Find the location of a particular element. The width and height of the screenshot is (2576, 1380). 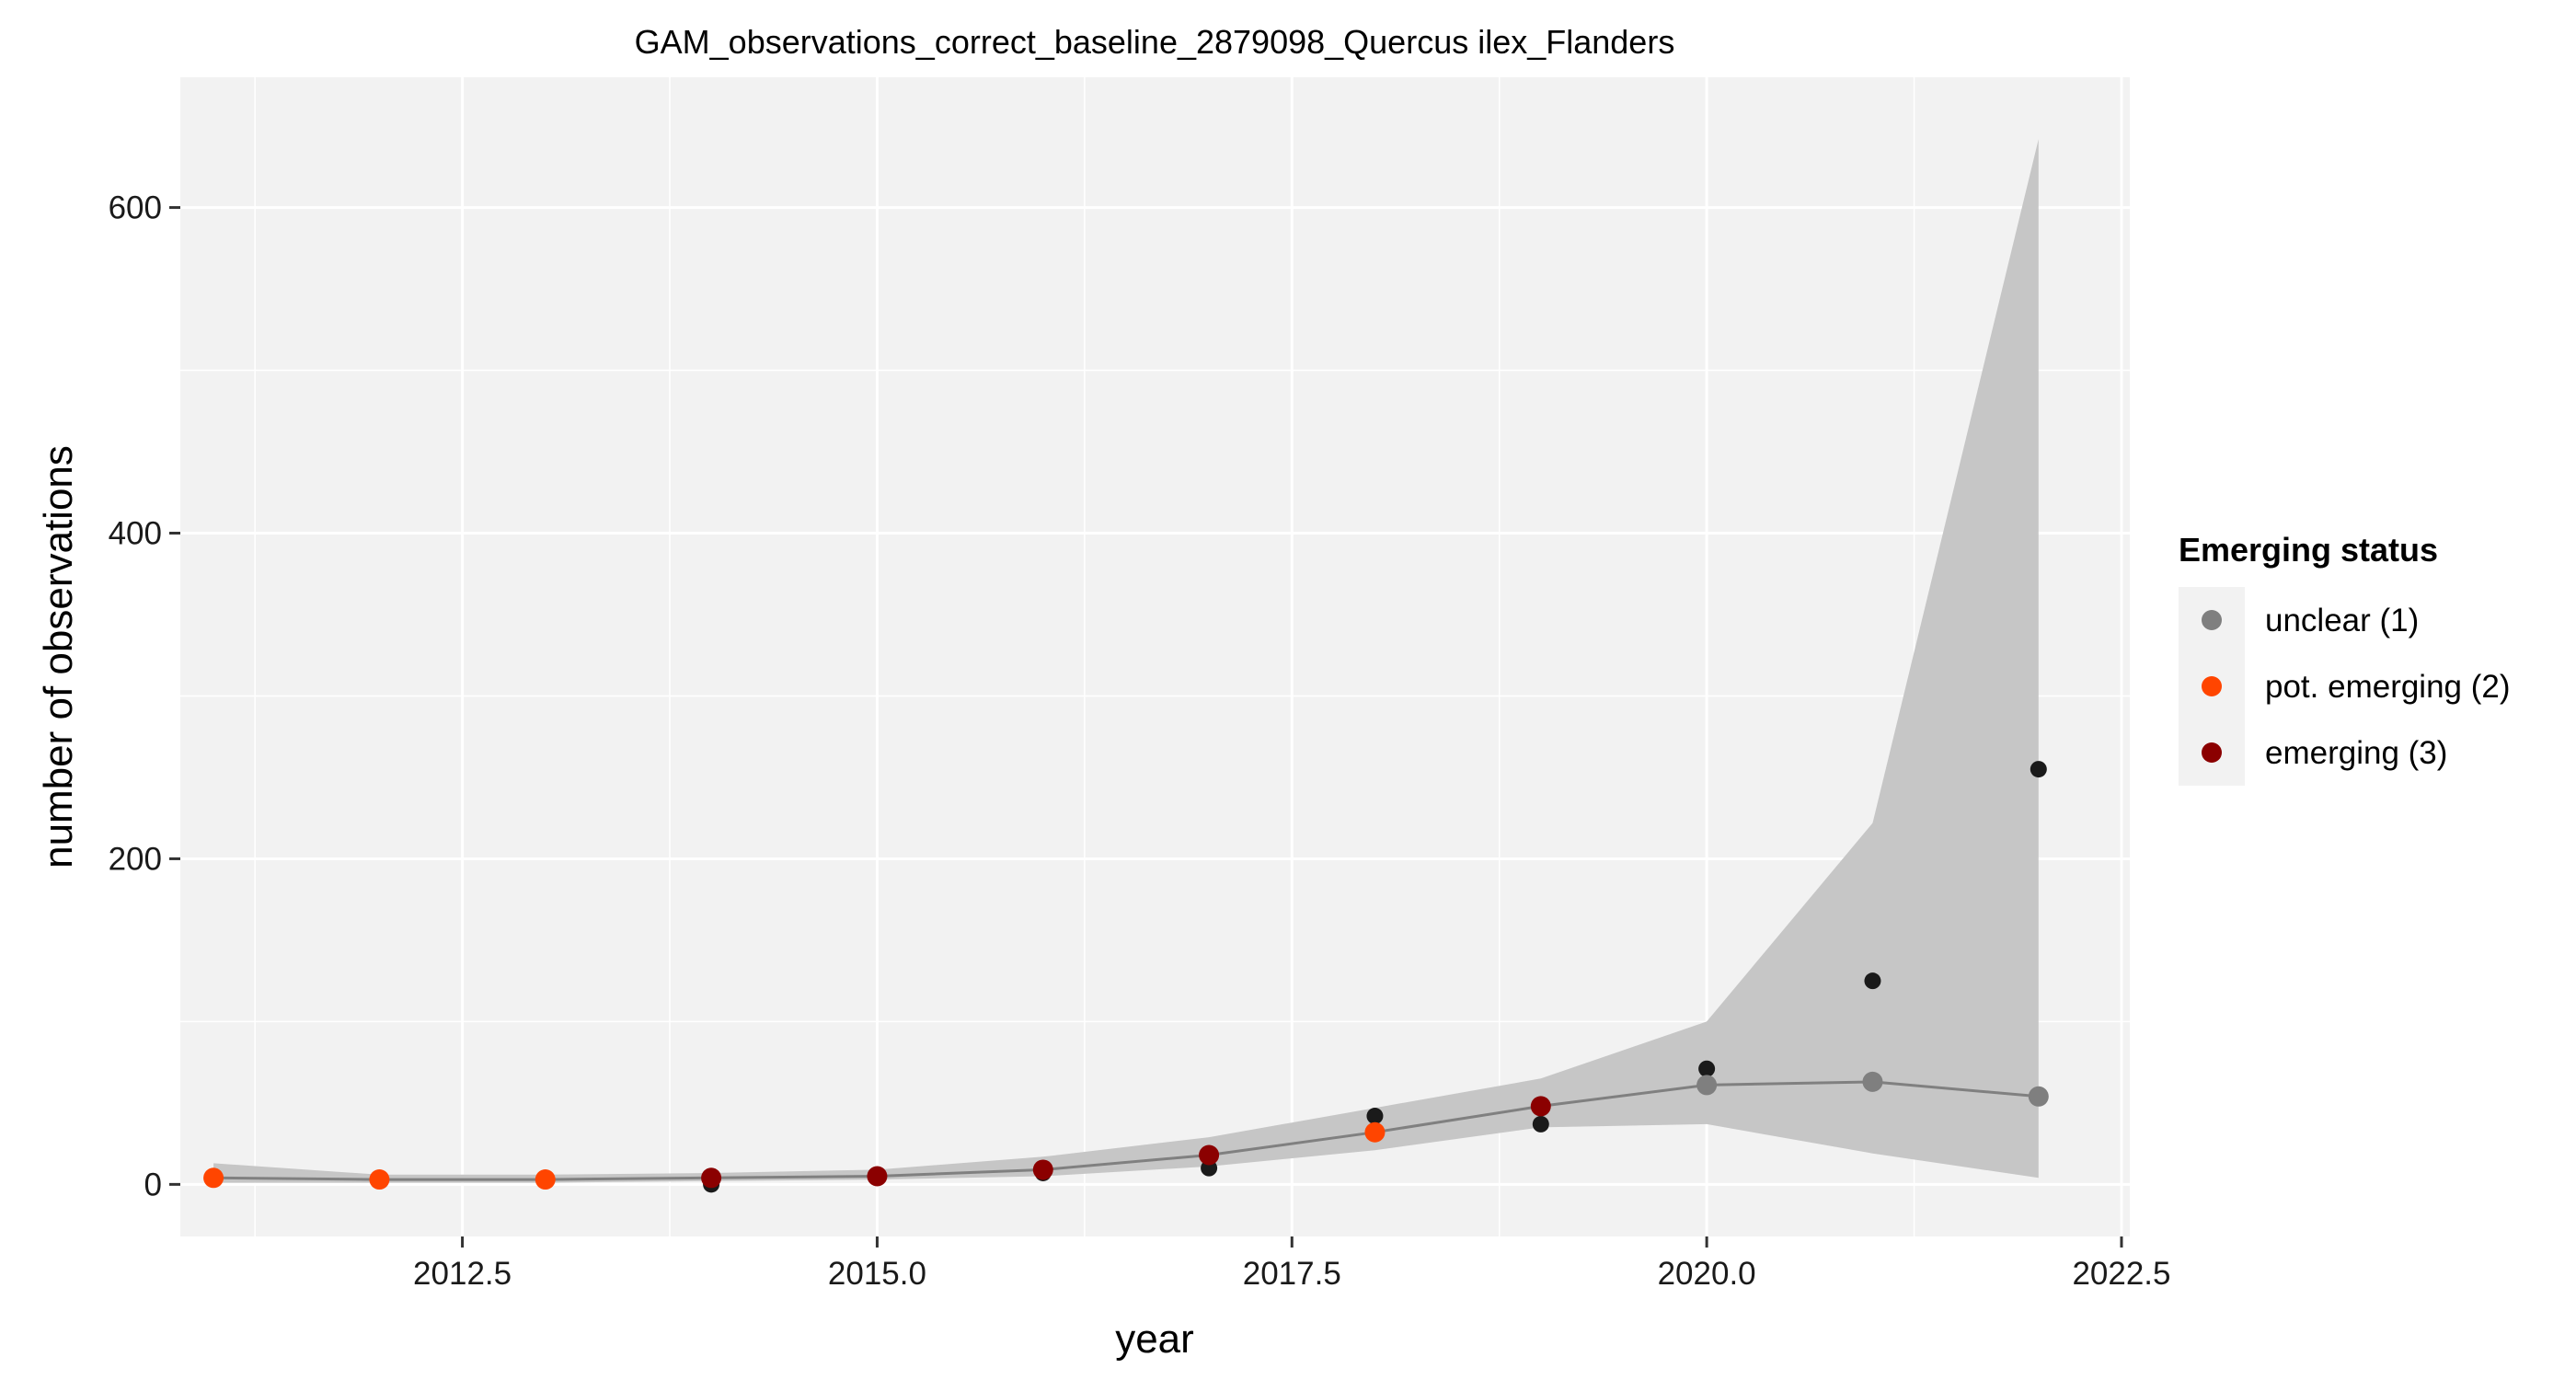

x-axis: 2012.5 2015.0 2017.5 2020.0 2022.5 is located at coordinates (1292, 1264).